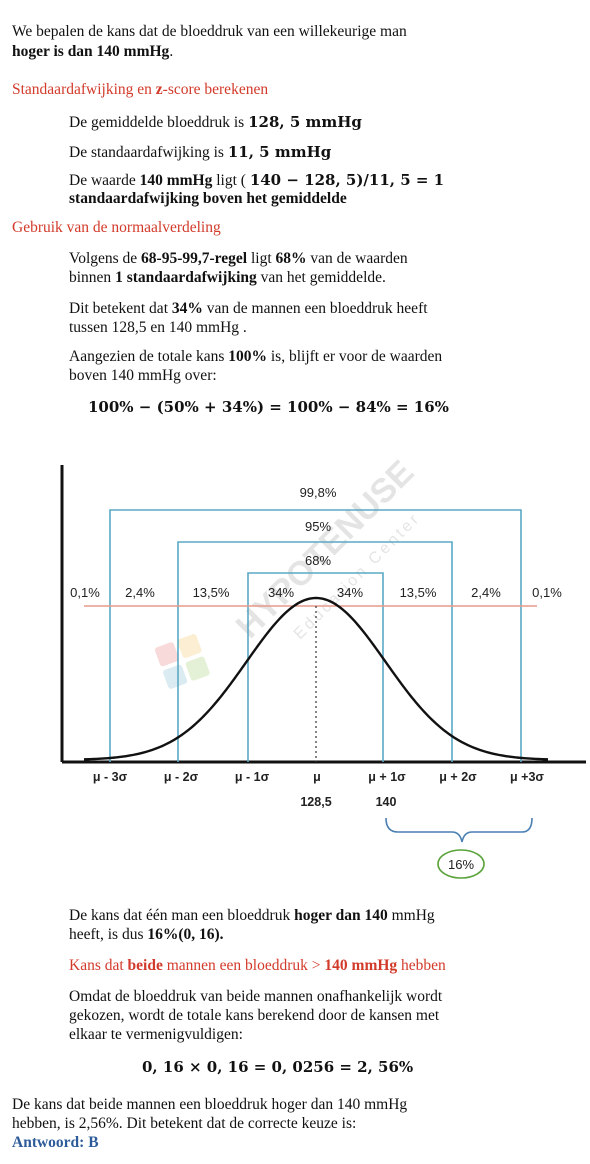 This screenshot has width=590, height=1164. Describe the element at coordinates (208, 199) in the screenshot. I see `z-line-2: standaardafwijking boven het gemiddelde` at that location.